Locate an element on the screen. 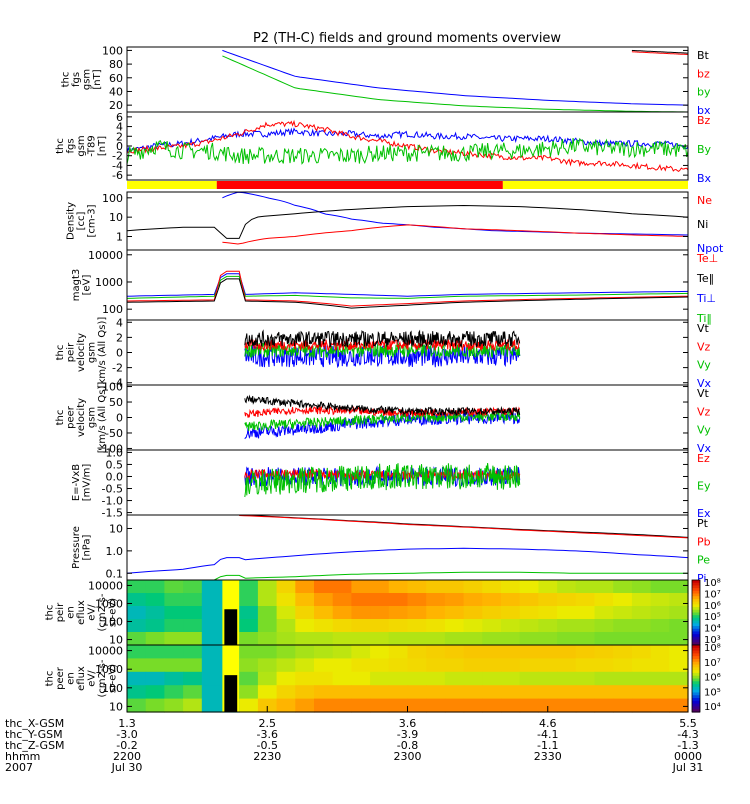 The width and height of the screenshot is (750, 804). legend-entry: Vt is located at coordinates (703, 393).